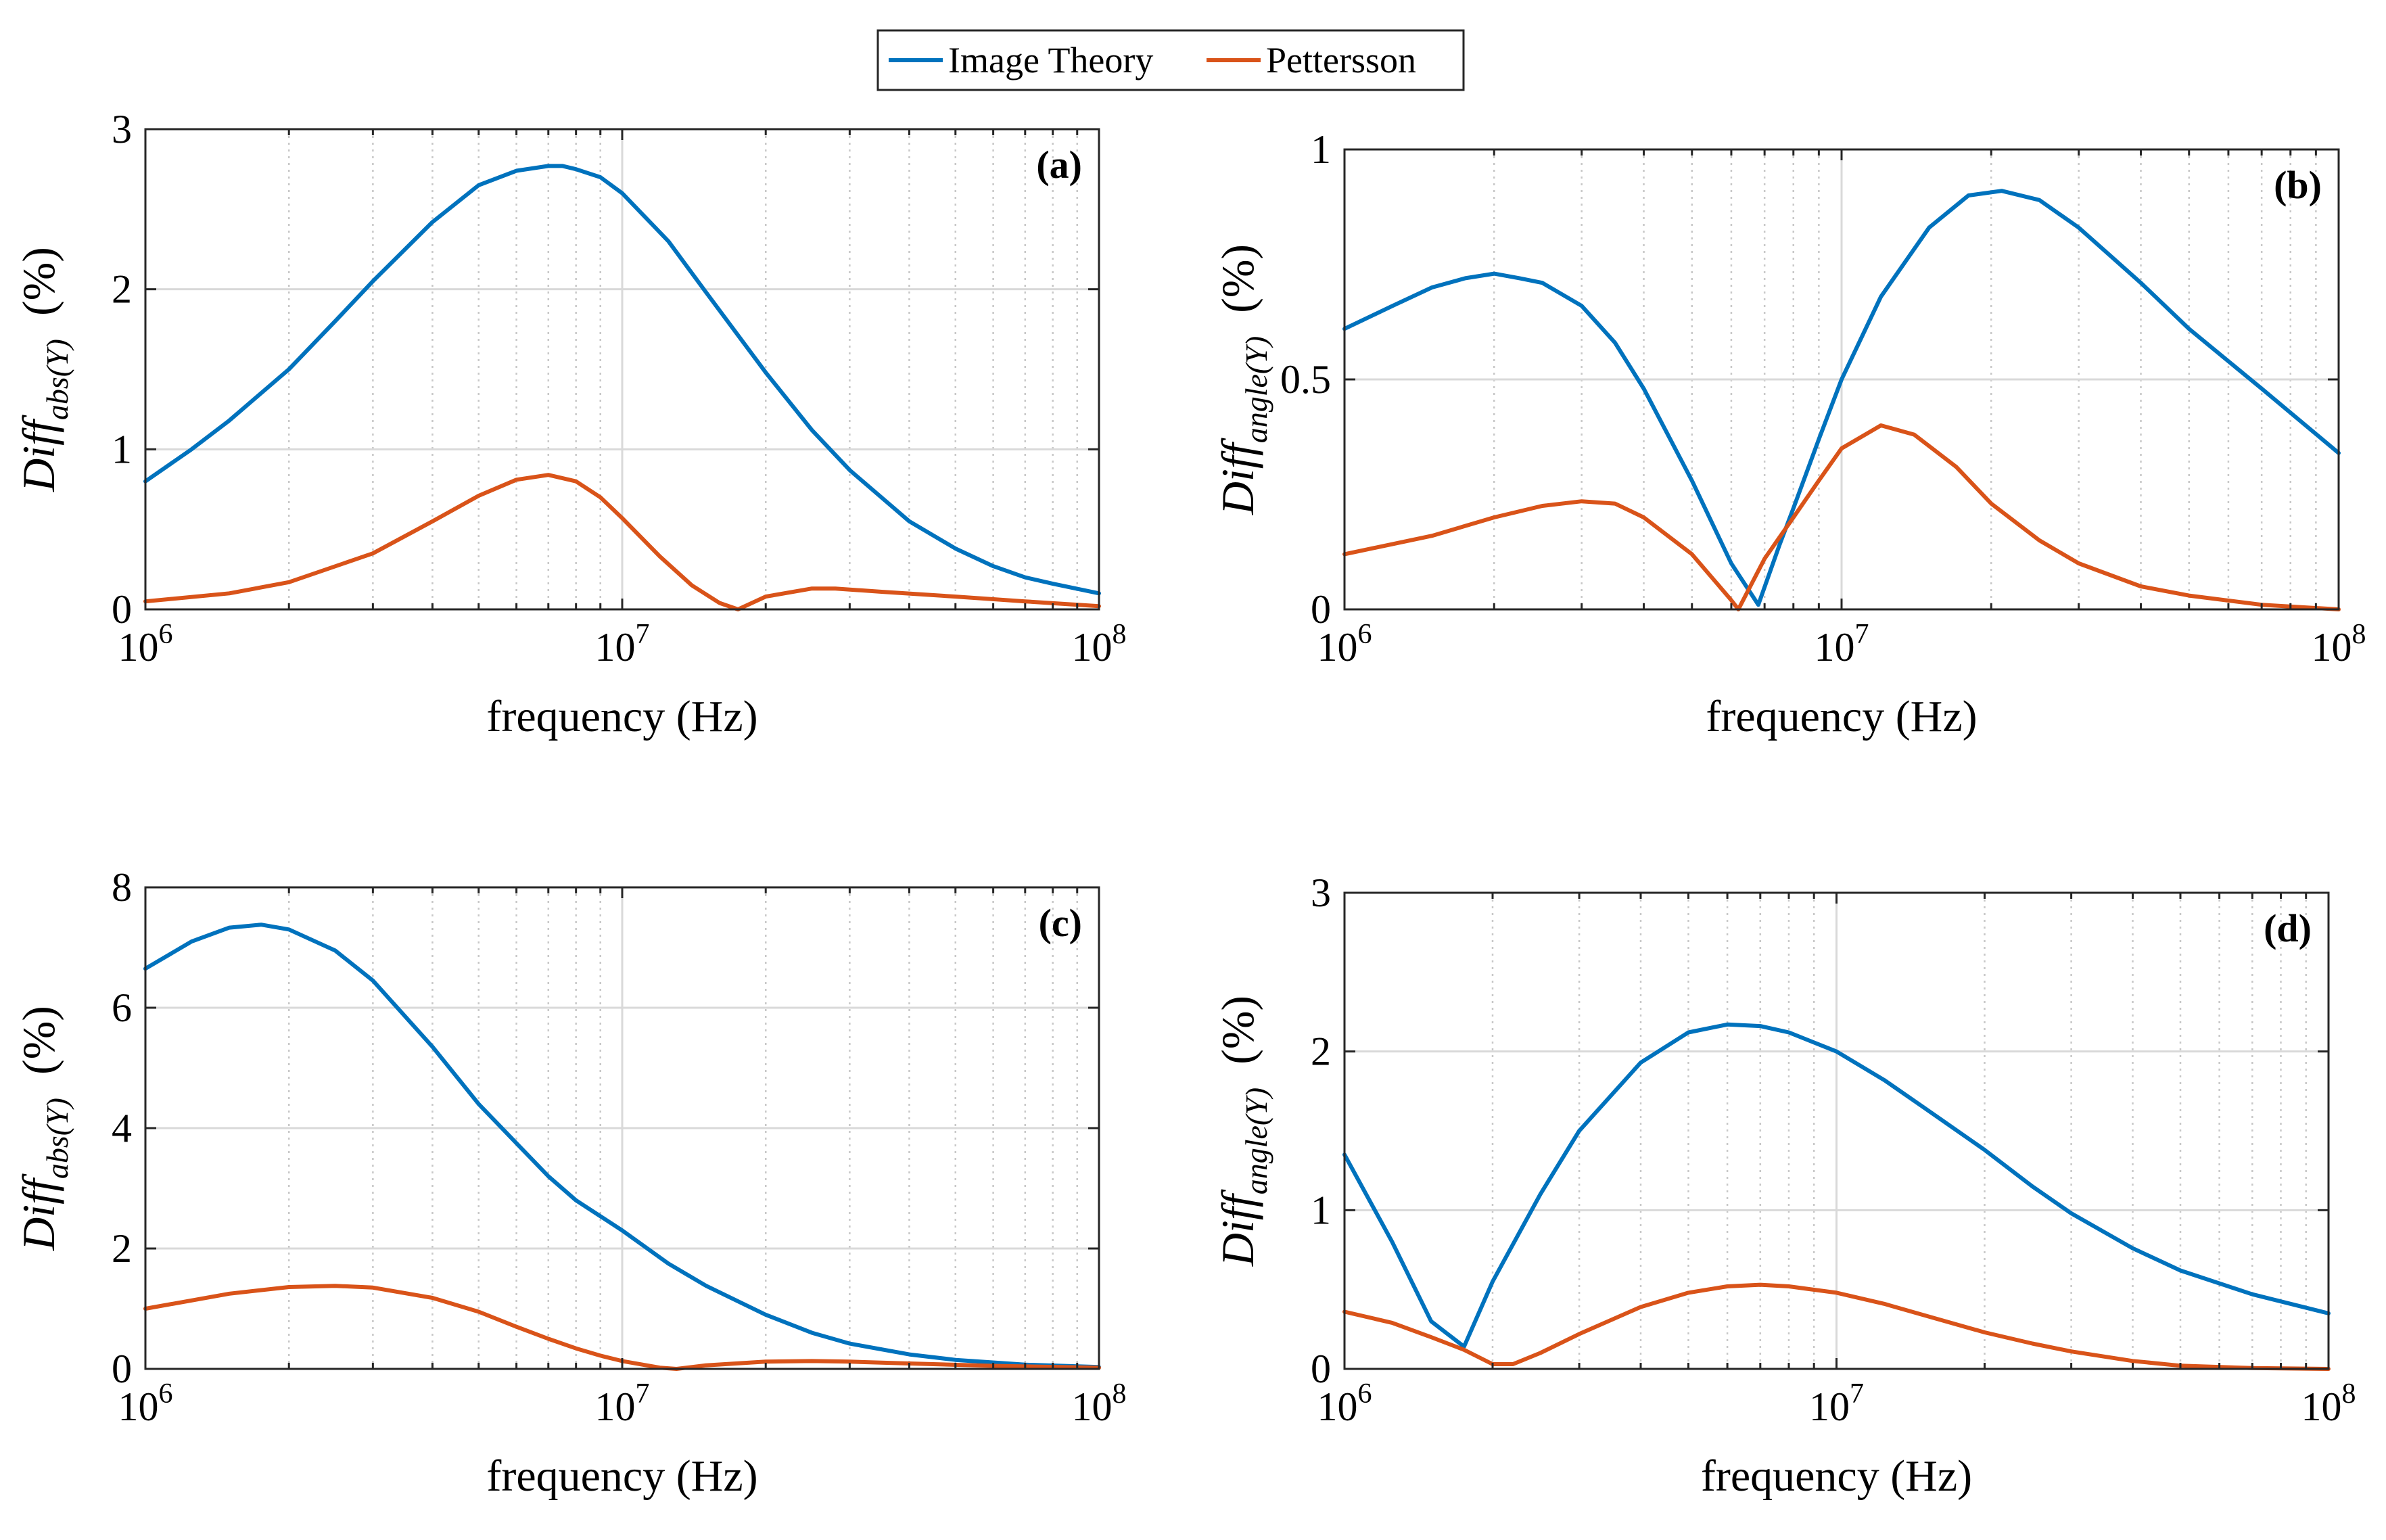  I want to click on panel-b-y-axis-label: Diffangle(Y) (%), so click(1242, 379).